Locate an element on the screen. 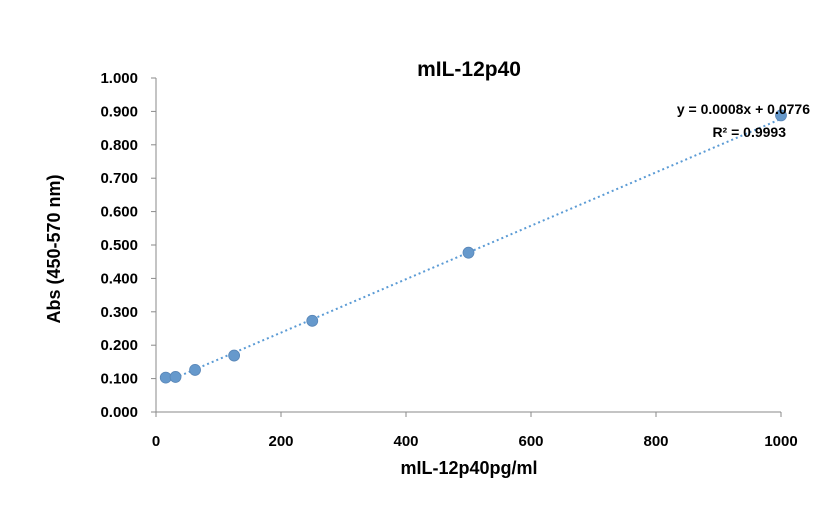  x-tick-label: 1000 is located at coordinates (780, 441).